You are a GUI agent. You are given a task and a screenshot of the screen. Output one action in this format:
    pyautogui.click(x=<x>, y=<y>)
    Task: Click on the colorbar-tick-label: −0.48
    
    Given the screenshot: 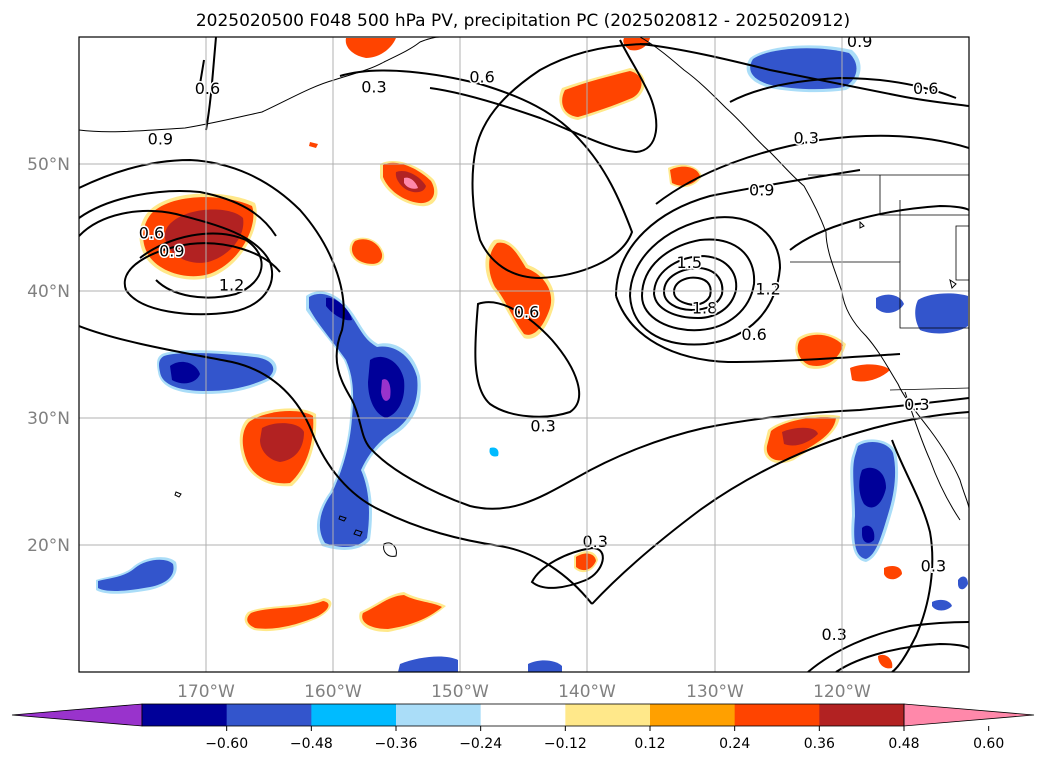 What is the action you would take?
    pyautogui.click(x=311, y=744)
    